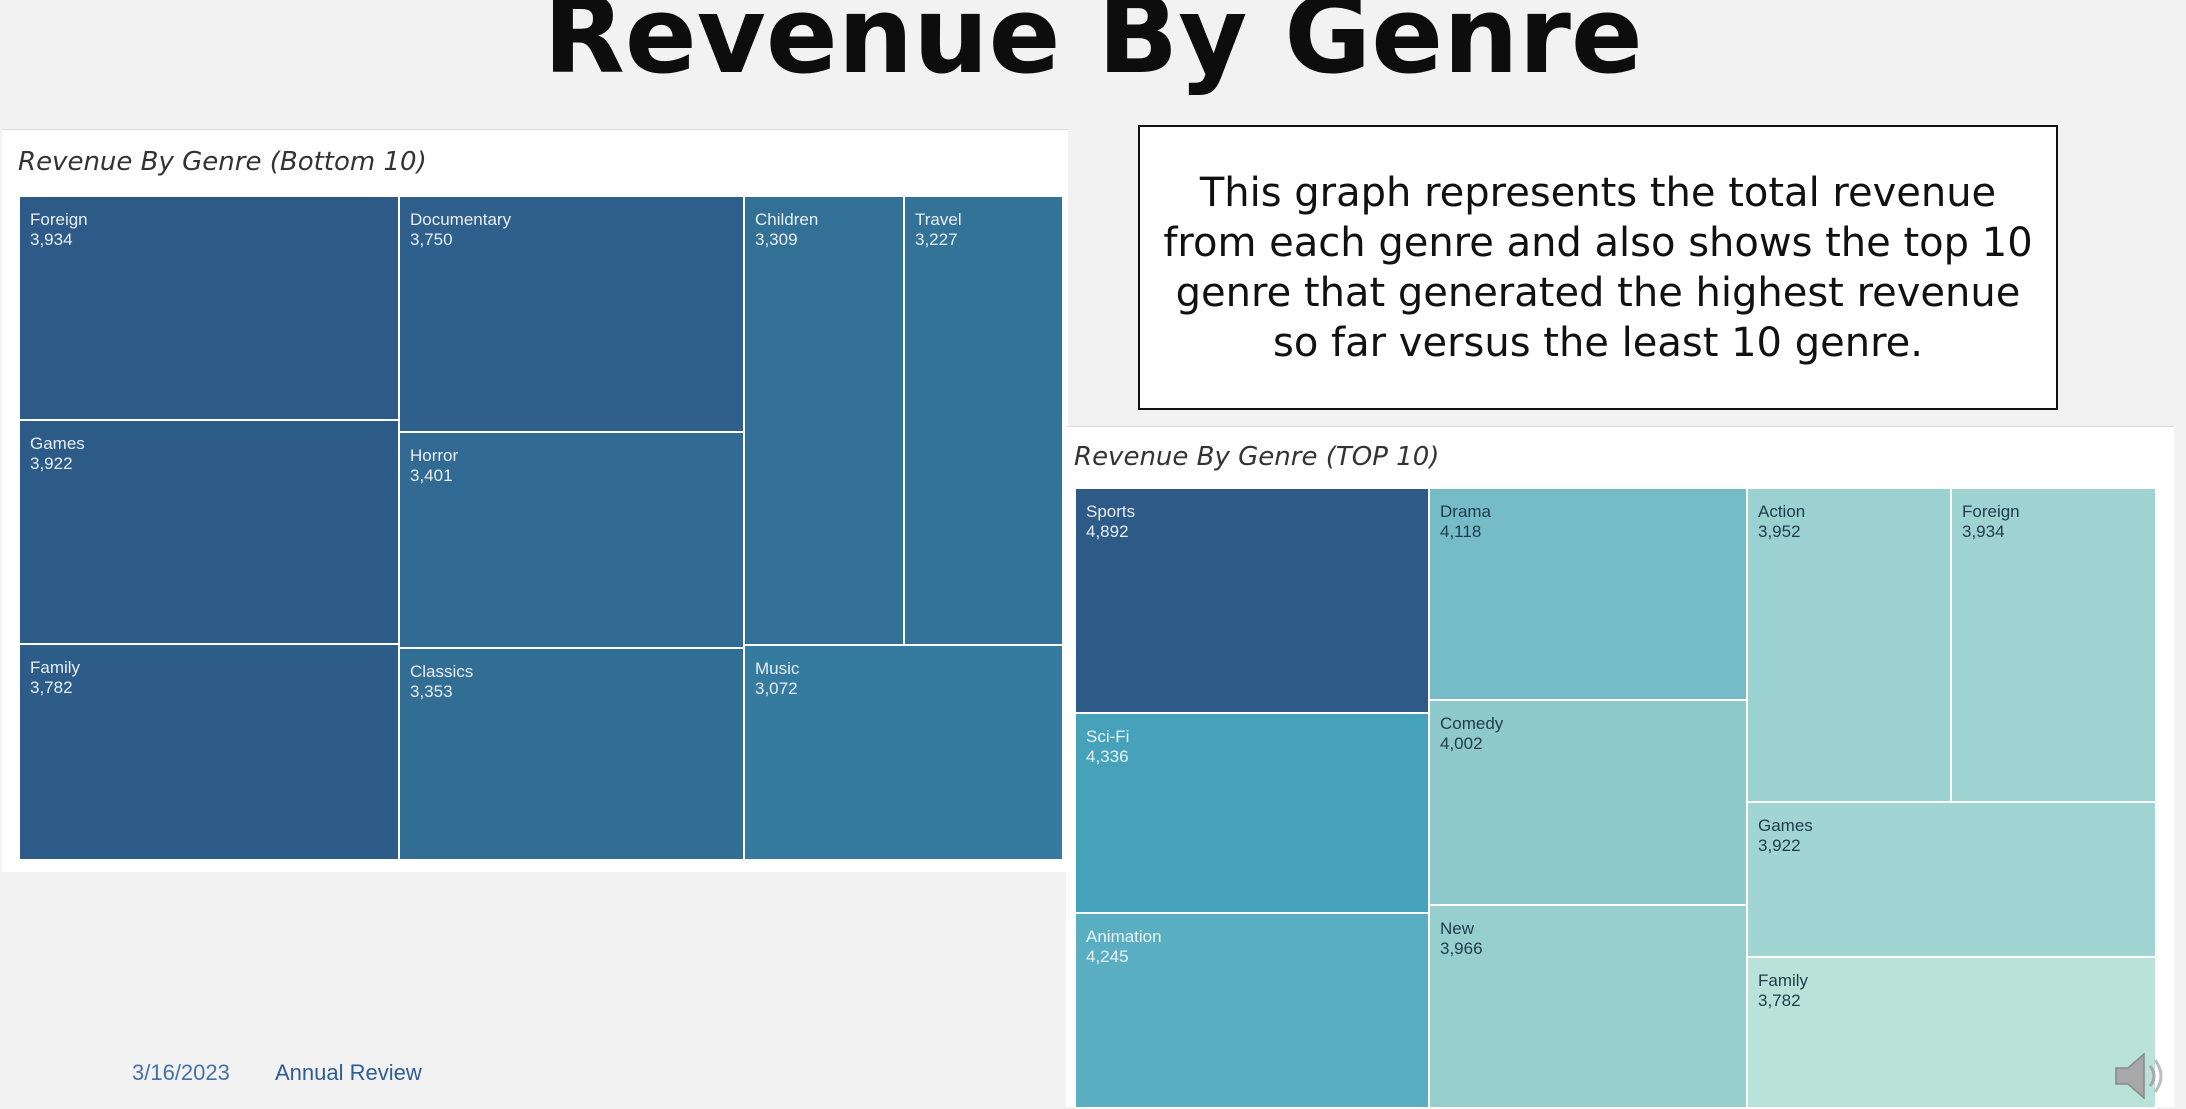 Image resolution: width=2186 pixels, height=1109 pixels. I want to click on top10-cell-value: 4,245, so click(1107, 956).